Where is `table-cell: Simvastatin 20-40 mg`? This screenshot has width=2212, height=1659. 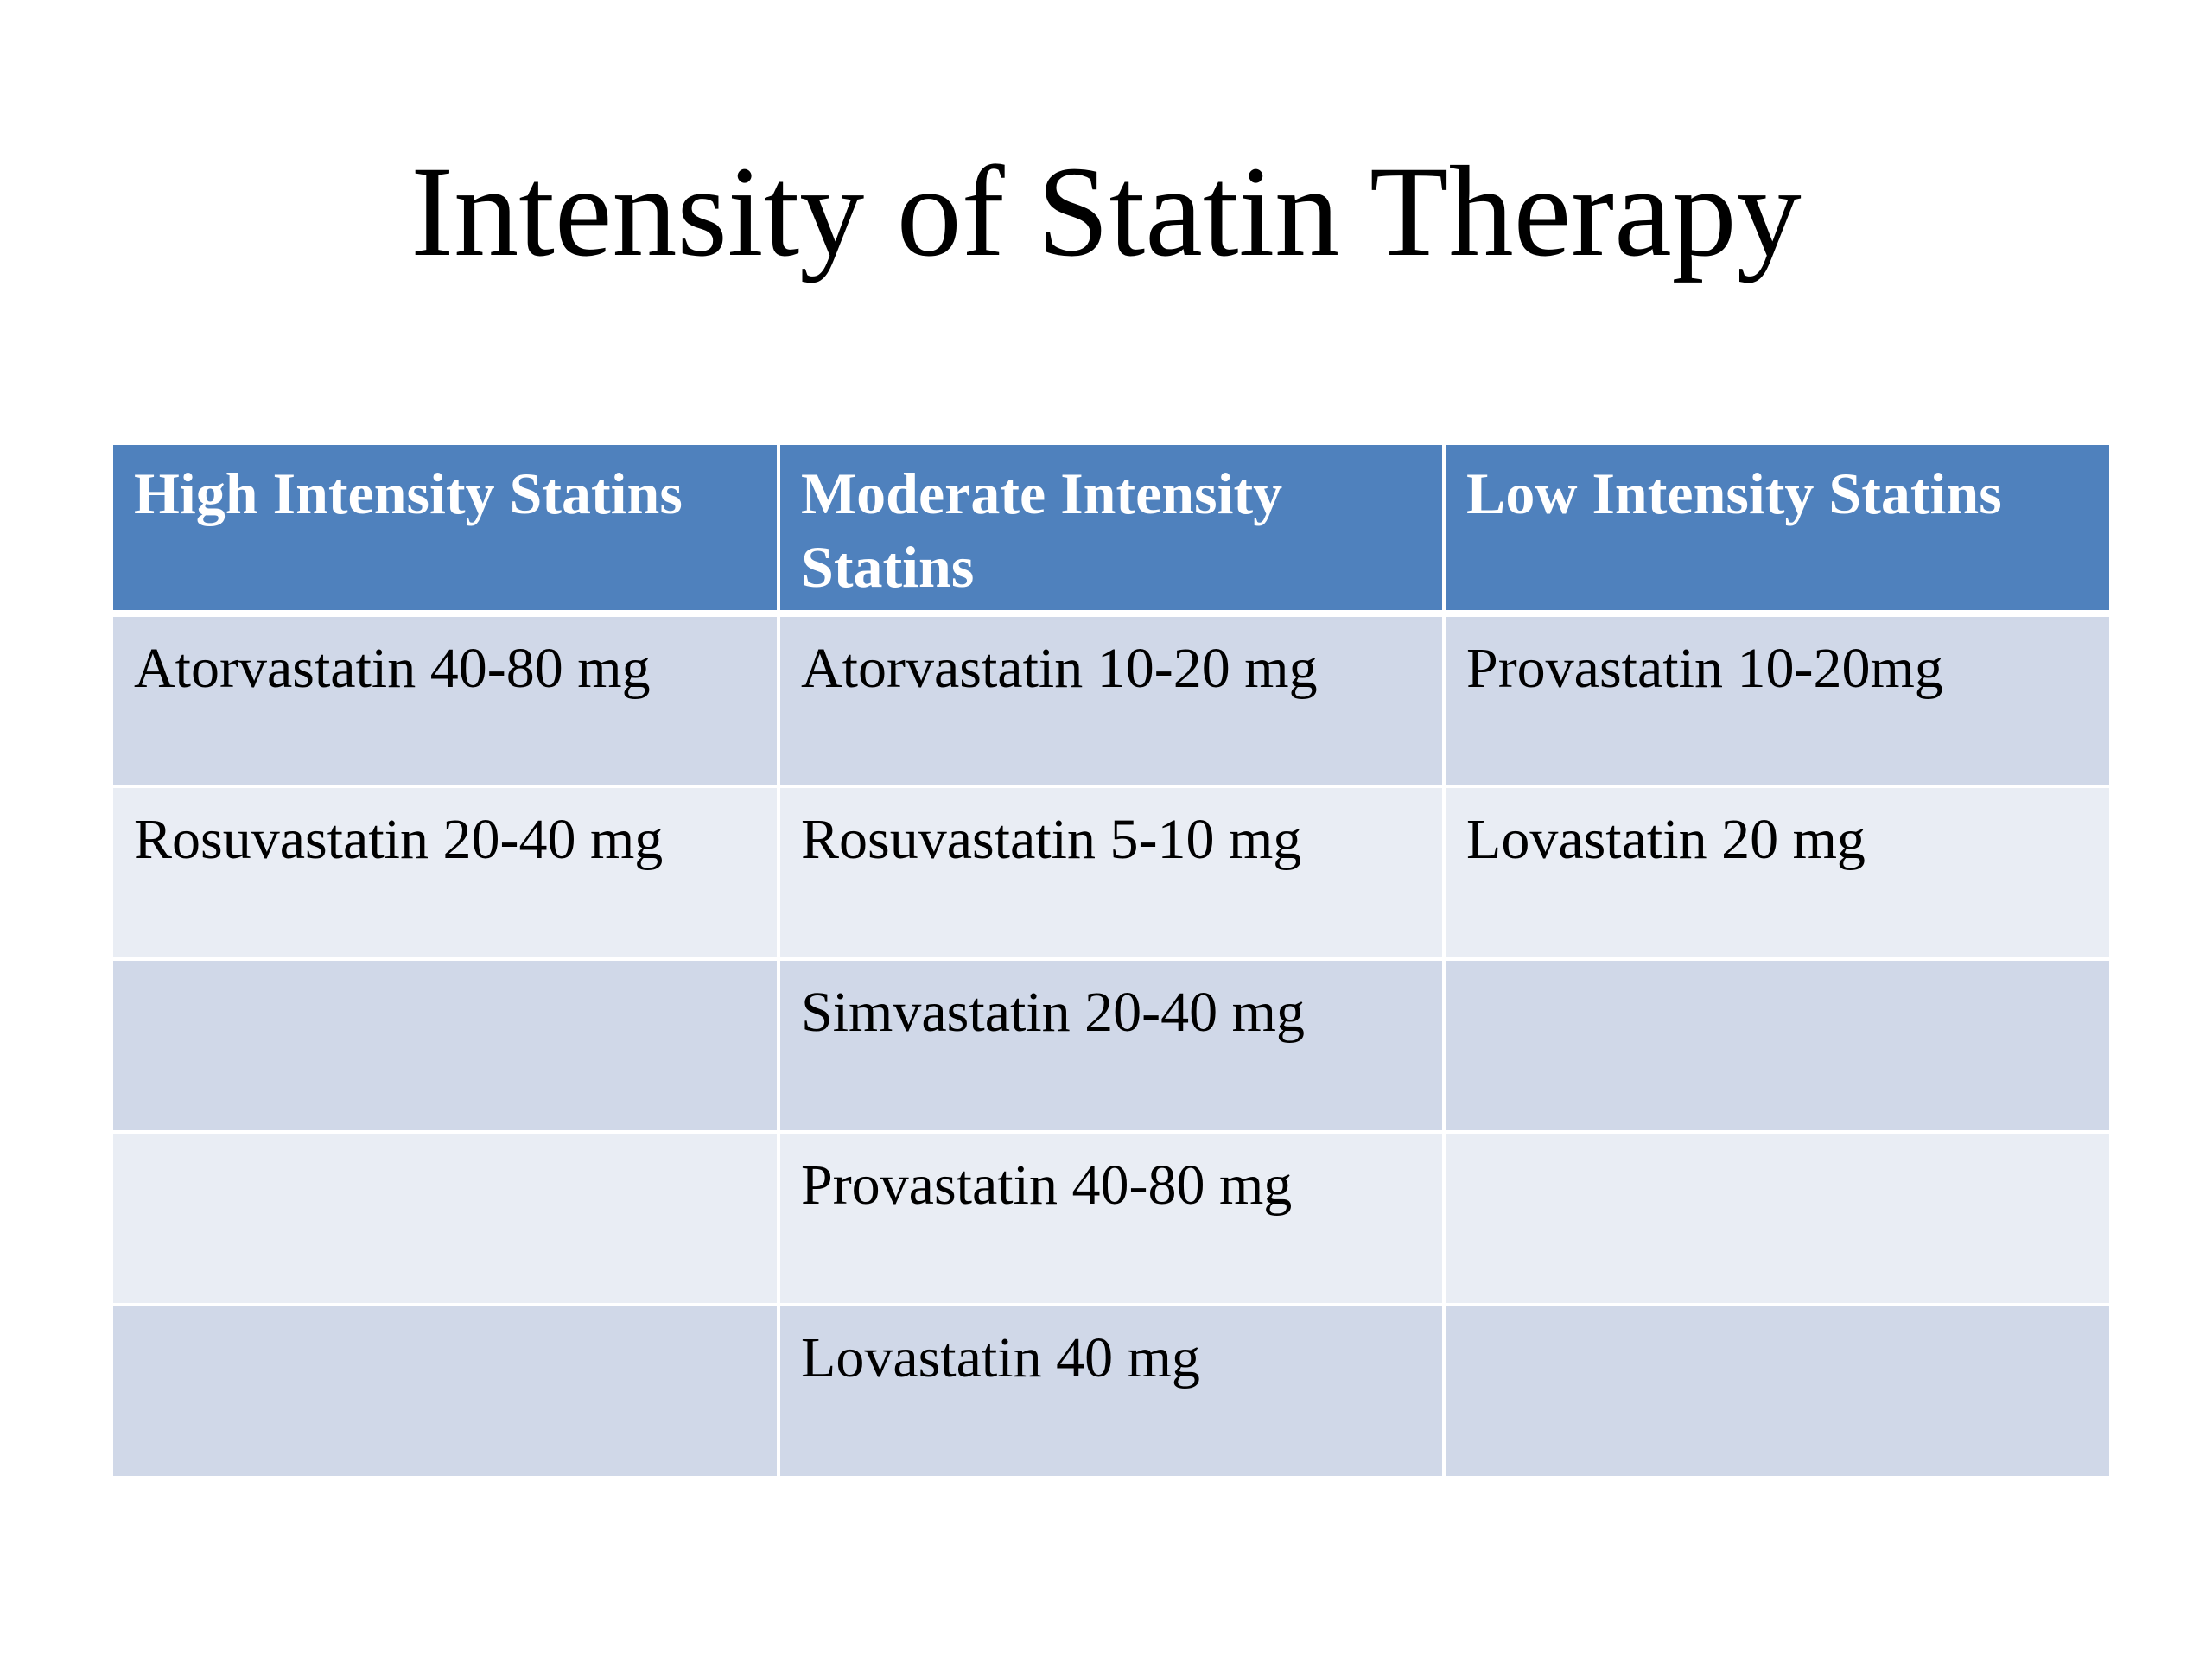
table-cell: Simvastatin 20-40 mg is located at coordinates (1112, 1046).